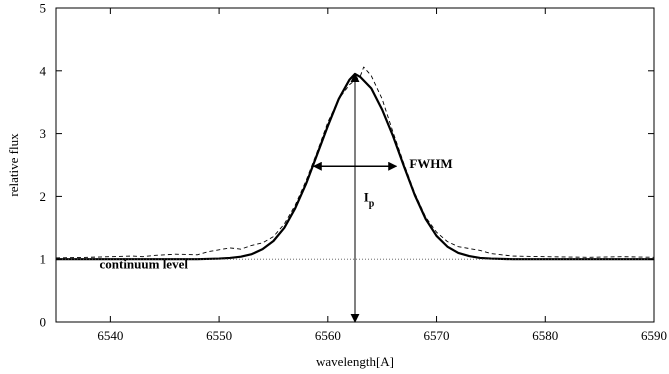  What do you see at coordinates (43, 8) in the screenshot?
I see `y-tick-label-5: 5` at bounding box center [43, 8].